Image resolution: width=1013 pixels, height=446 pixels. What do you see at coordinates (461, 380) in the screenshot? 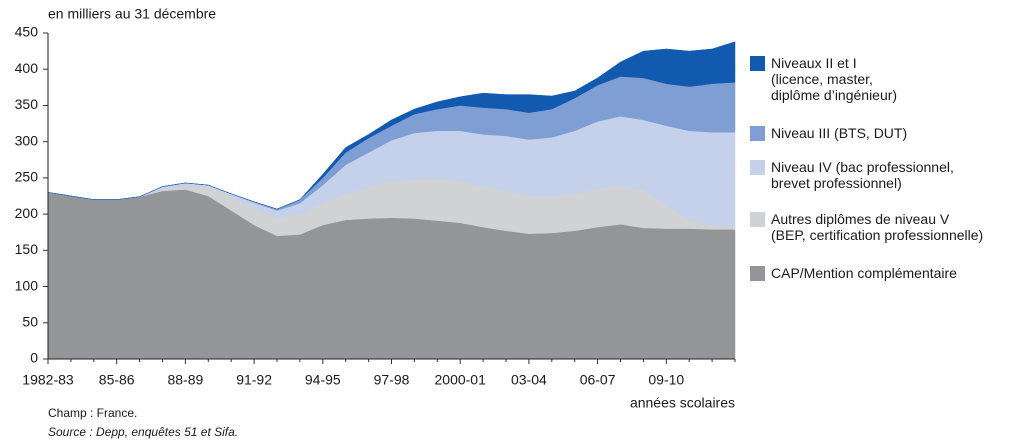
I see `x-tick-label: 2000-01` at bounding box center [461, 380].